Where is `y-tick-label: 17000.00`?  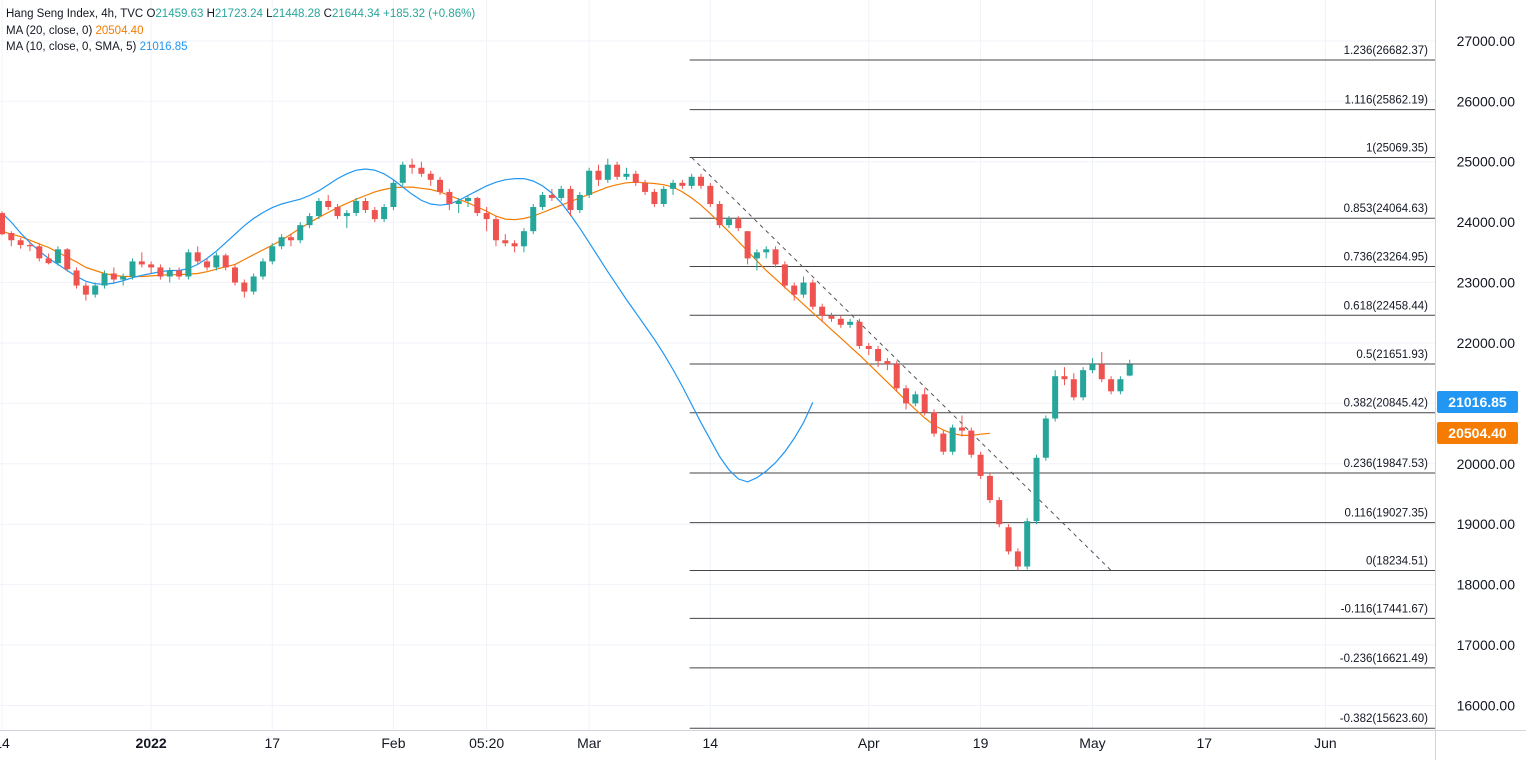 y-tick-label: 17000.00 is located at coordinates (1486, 645).